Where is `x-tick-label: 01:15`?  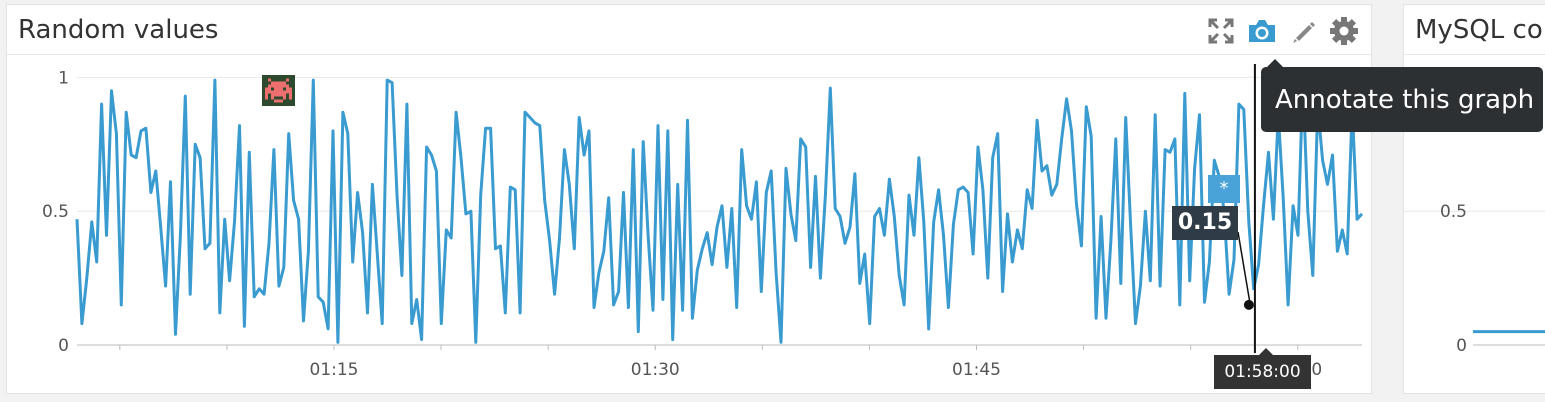 x-tick-label: 01:15 is located at coordinates (334, 370).